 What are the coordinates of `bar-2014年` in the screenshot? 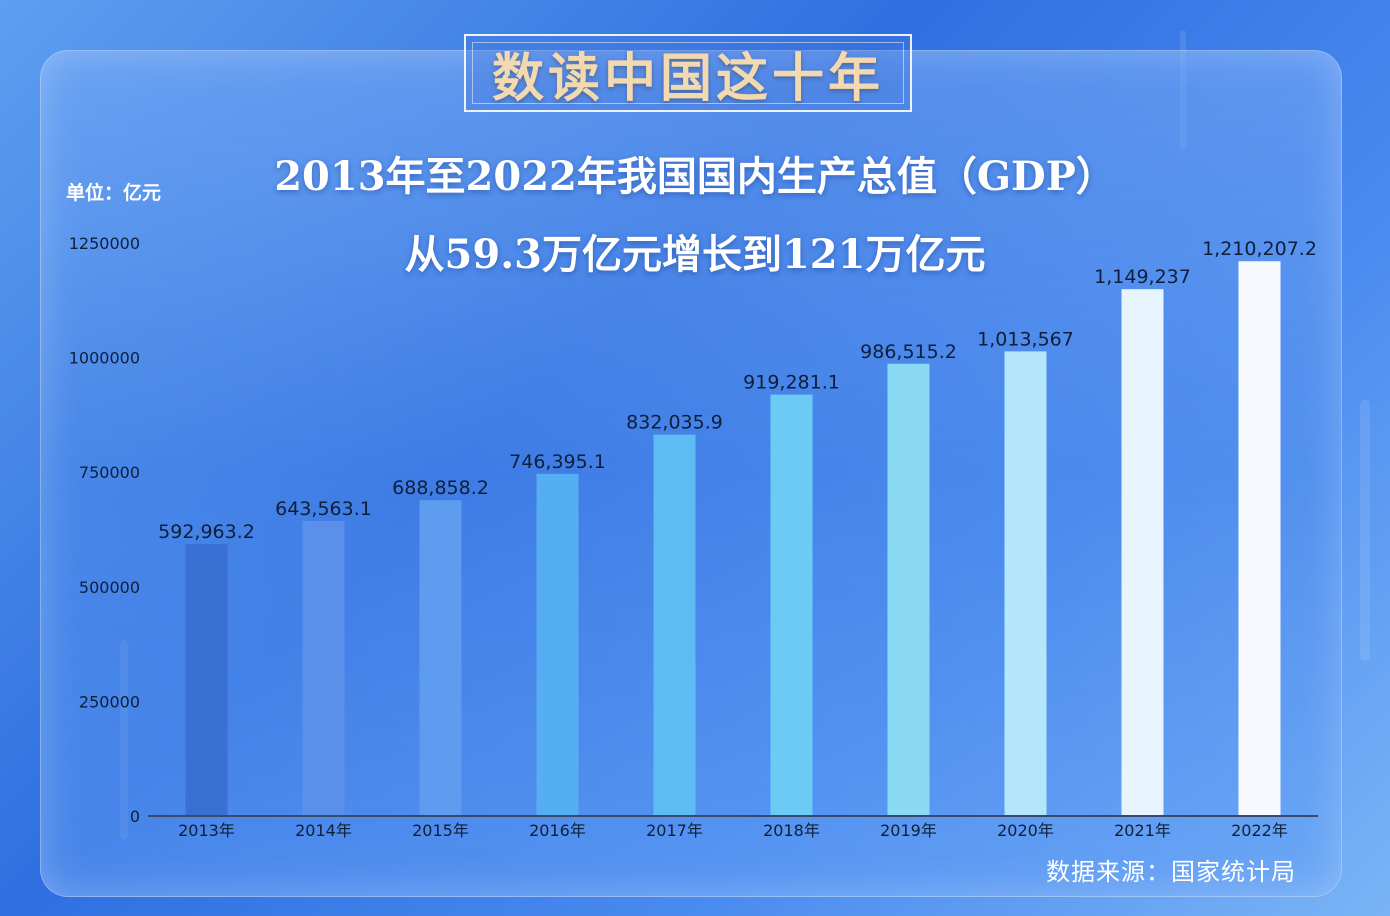 It's located at (323, 668).